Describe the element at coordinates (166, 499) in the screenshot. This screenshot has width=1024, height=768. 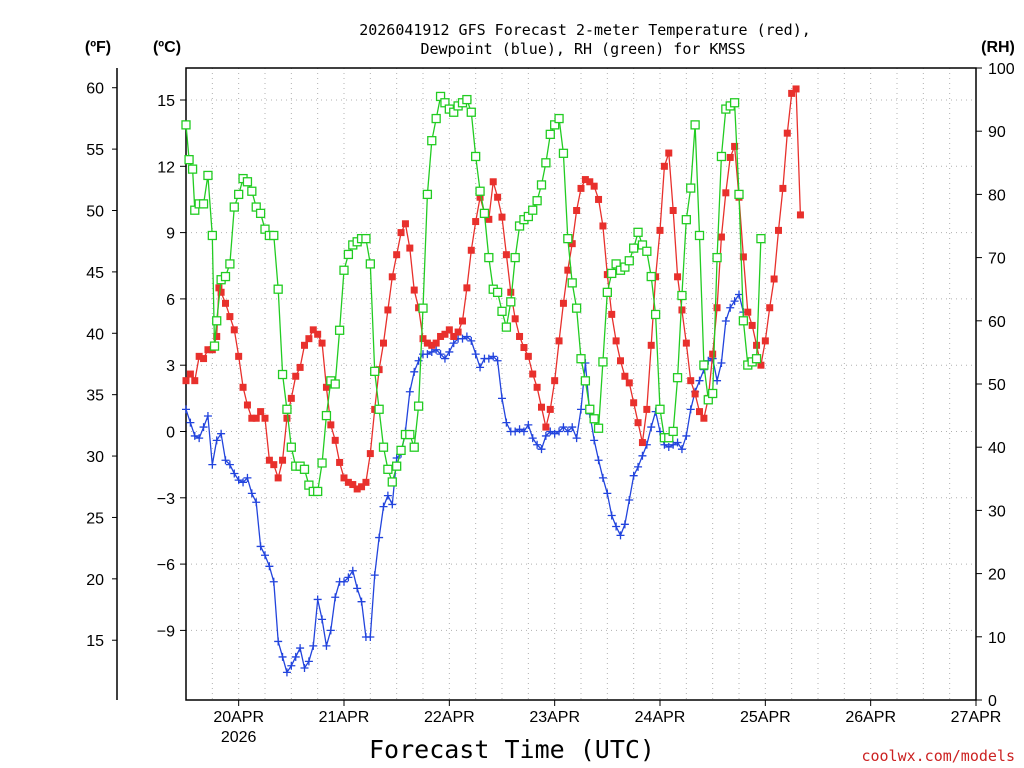
I see `celsius-tick-label: −3` at that location.